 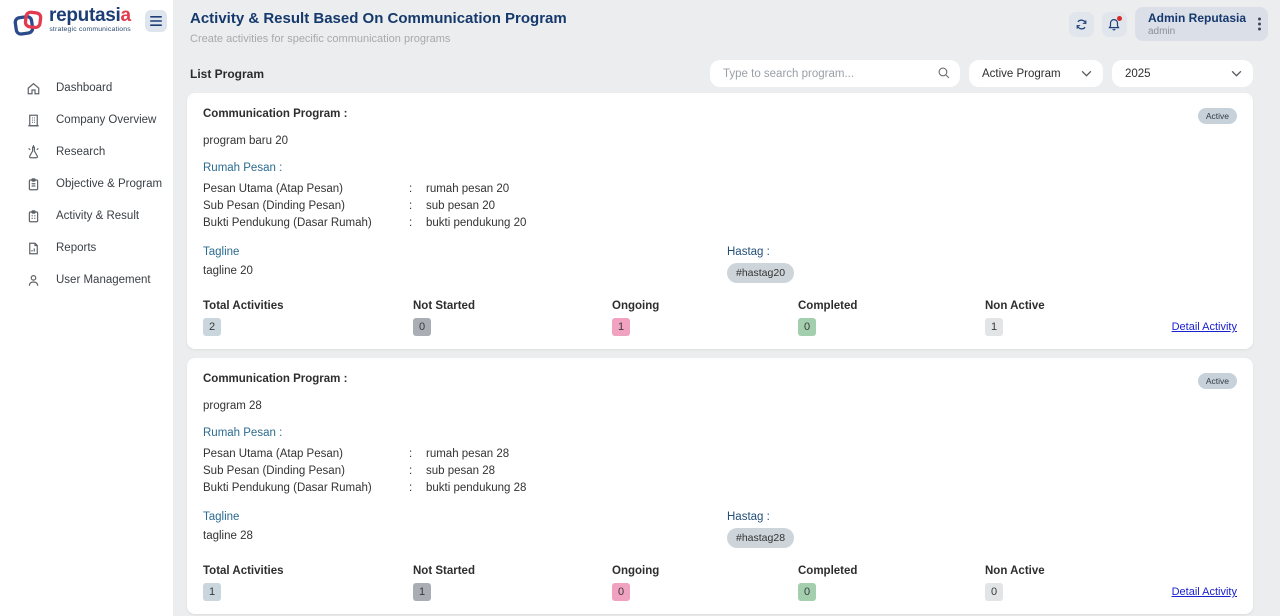 I want to click on status-filter-value: Active Program, so click(x=1021, y=73).